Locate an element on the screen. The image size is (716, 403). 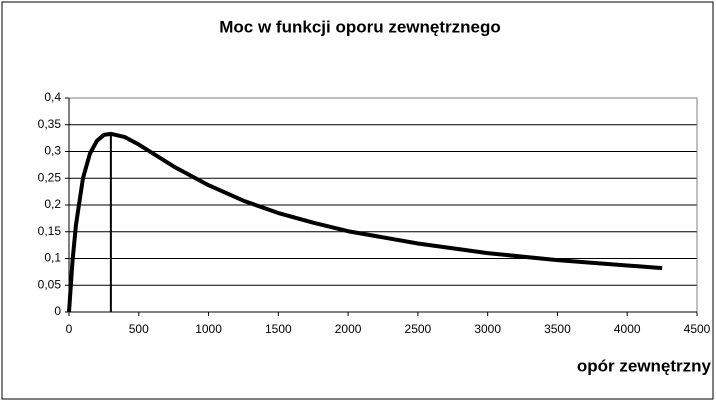
y-tick-label: 0,4 is located at coordinates (52, 97).